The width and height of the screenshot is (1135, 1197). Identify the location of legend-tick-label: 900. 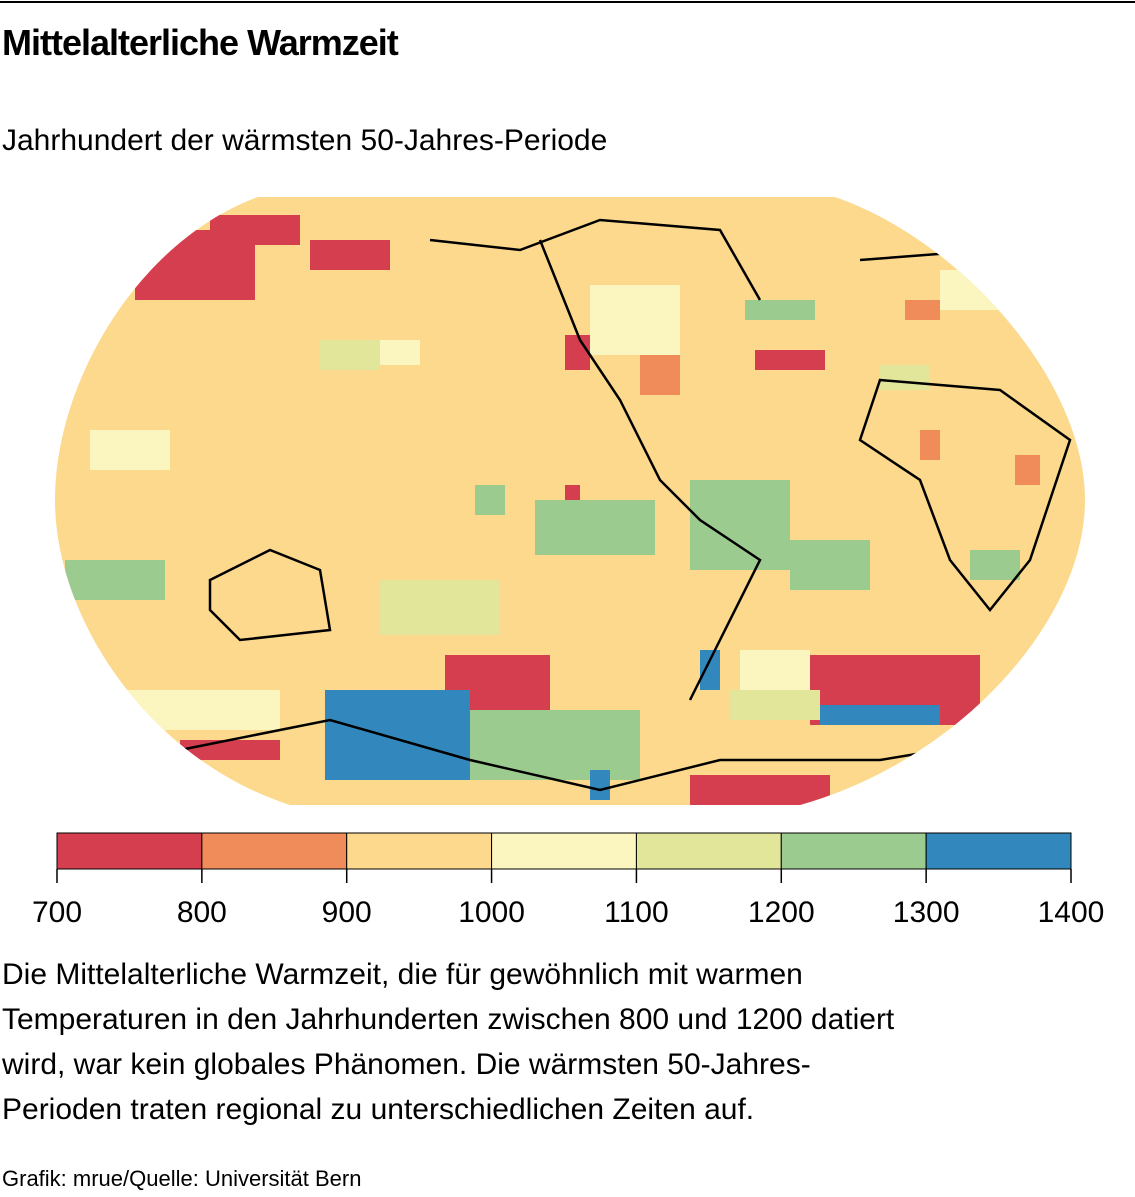
(347, 912).